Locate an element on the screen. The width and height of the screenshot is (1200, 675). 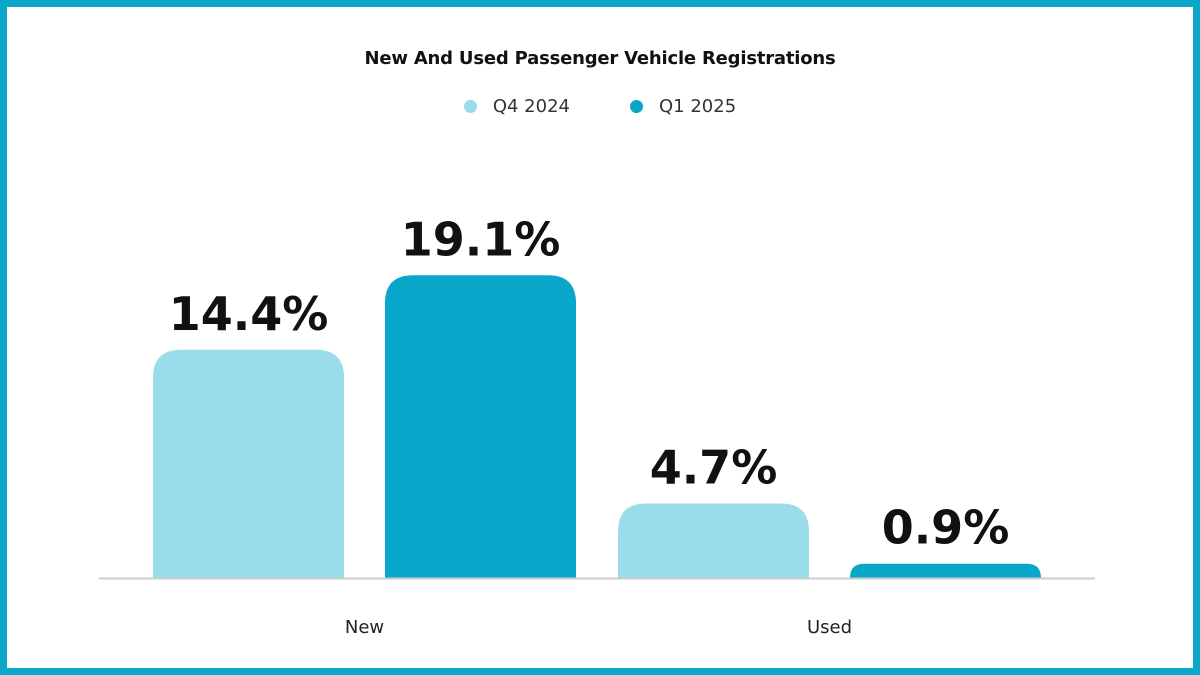
bar-used-q4-2024 is located at coordinates (713, 540).